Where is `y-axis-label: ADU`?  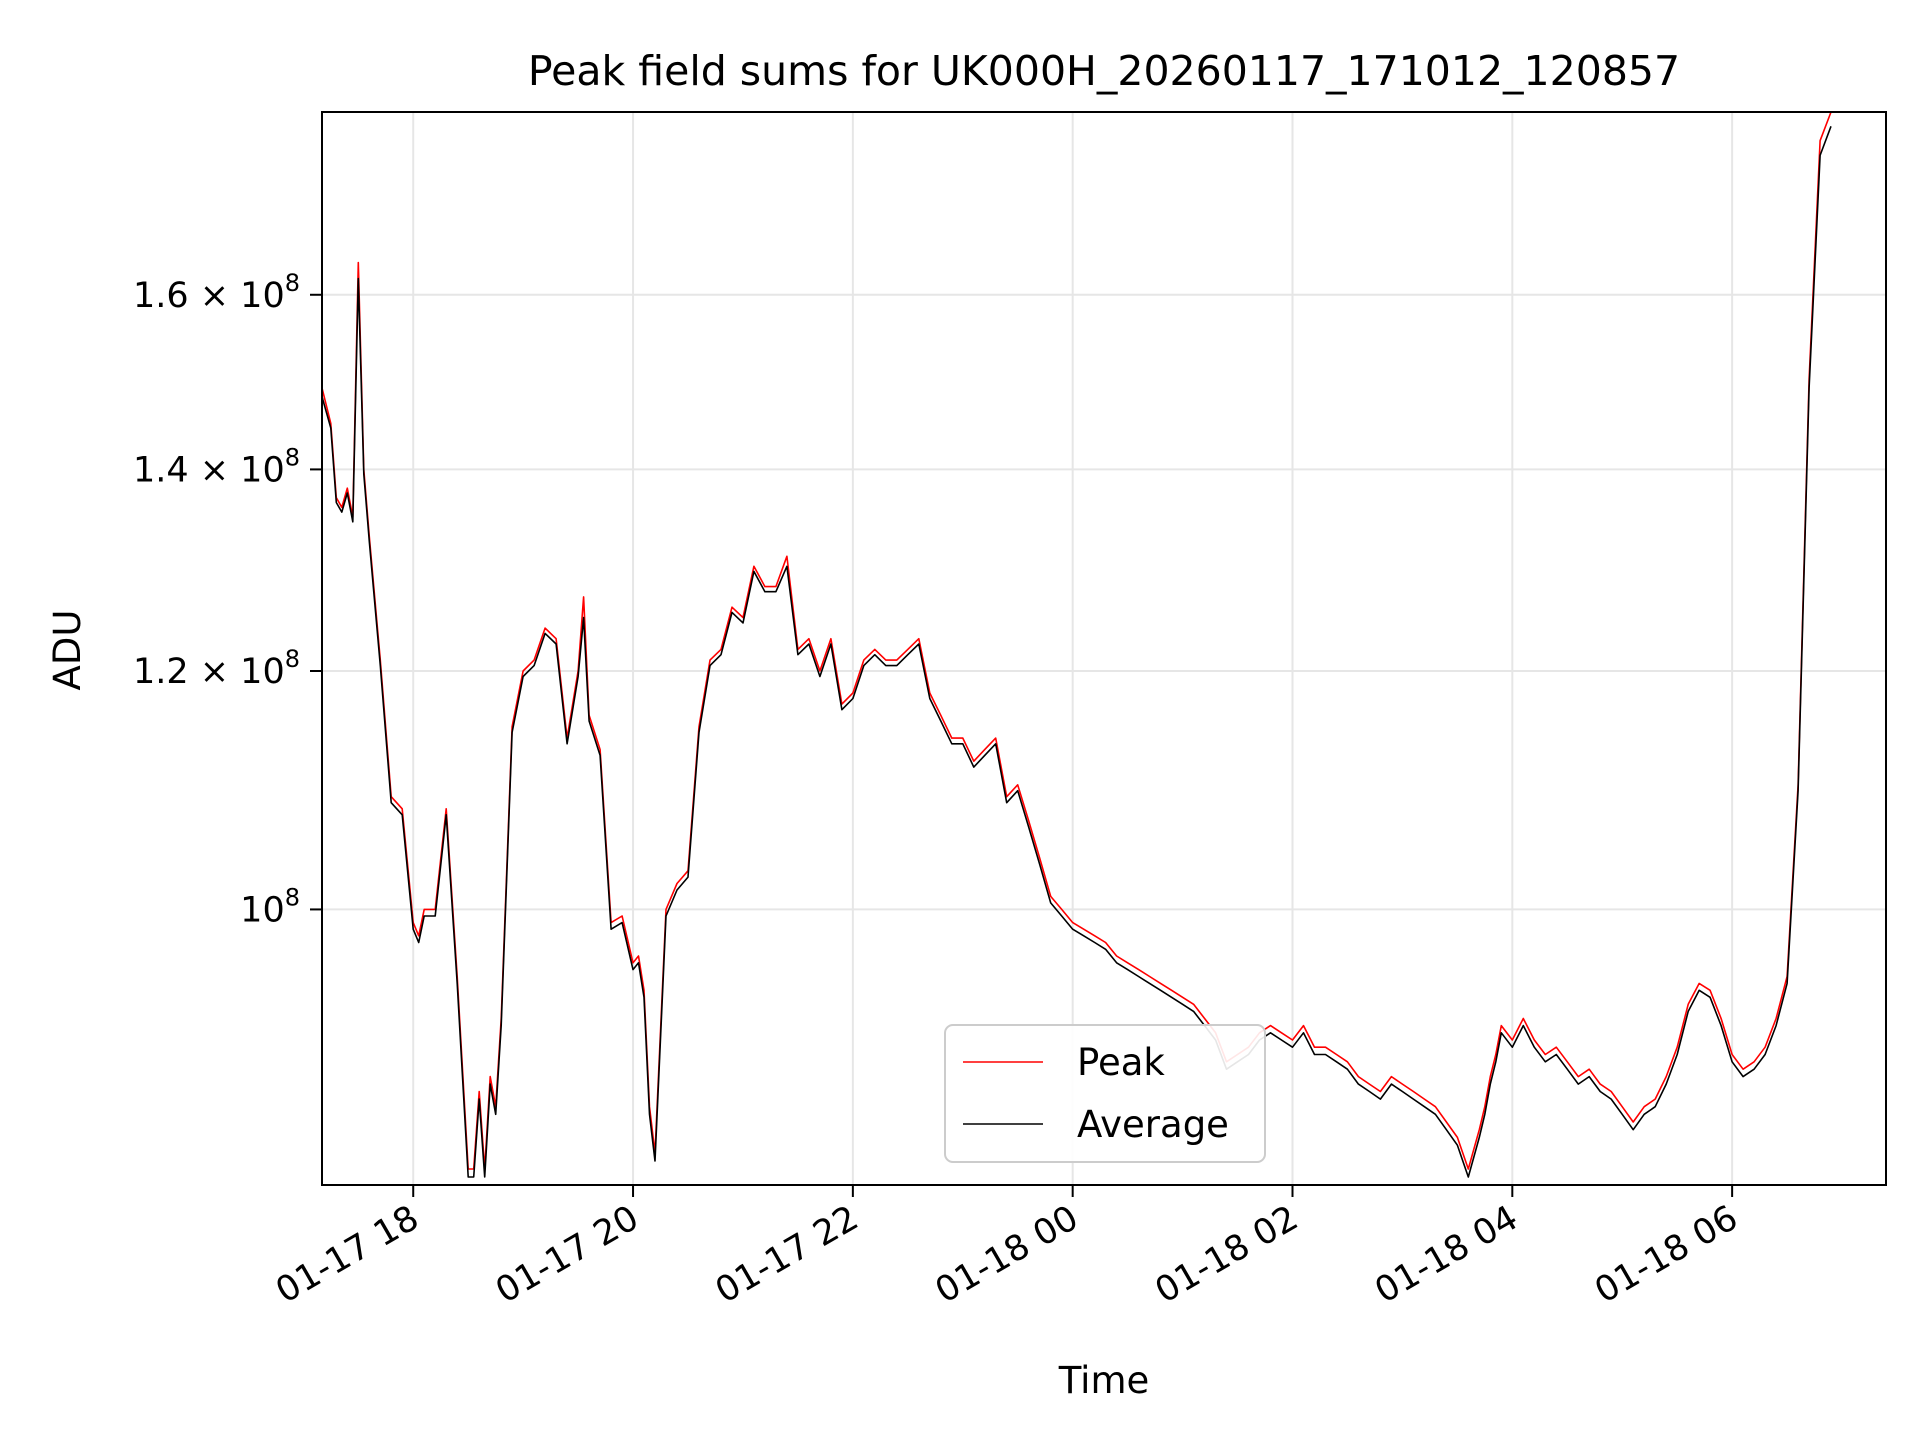
y-axis-label: ADU is located at coordinates (67, 650).